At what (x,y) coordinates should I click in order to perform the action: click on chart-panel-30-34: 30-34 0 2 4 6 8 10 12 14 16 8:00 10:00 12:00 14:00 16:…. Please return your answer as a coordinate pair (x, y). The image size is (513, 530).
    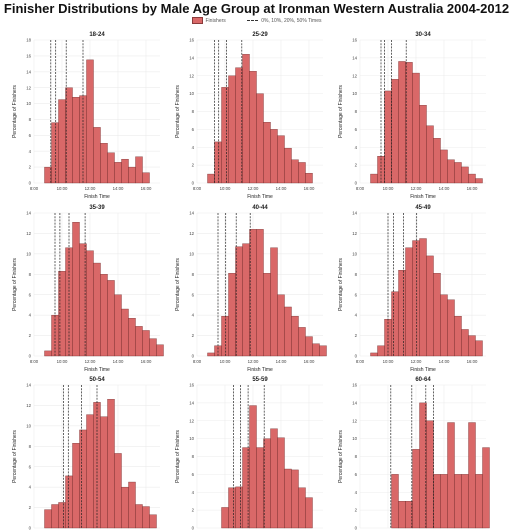
    Looking at the image, I should click on (412, 116).